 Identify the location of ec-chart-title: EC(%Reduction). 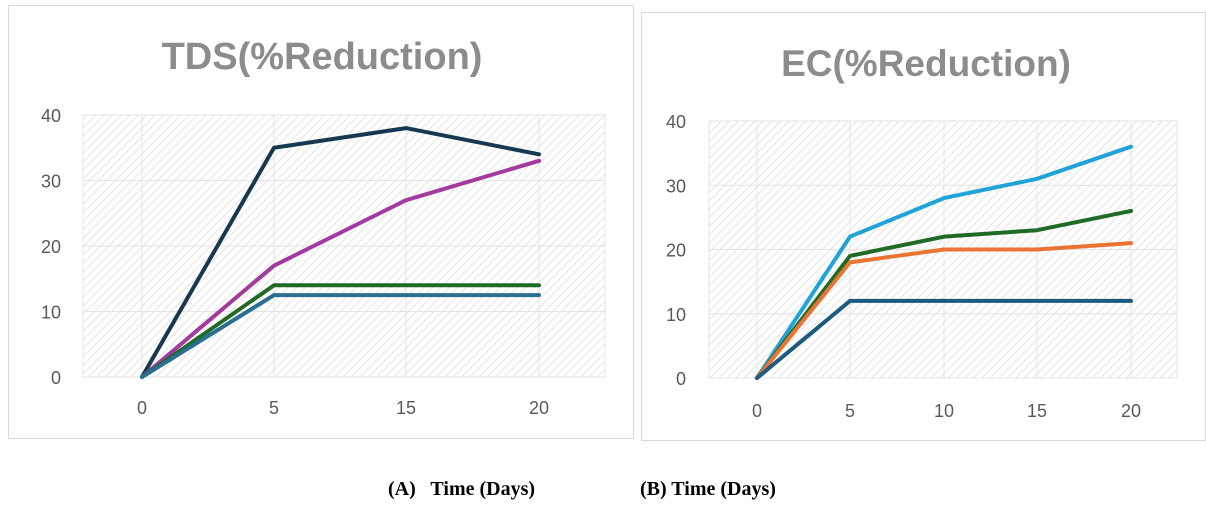
(926, 63).